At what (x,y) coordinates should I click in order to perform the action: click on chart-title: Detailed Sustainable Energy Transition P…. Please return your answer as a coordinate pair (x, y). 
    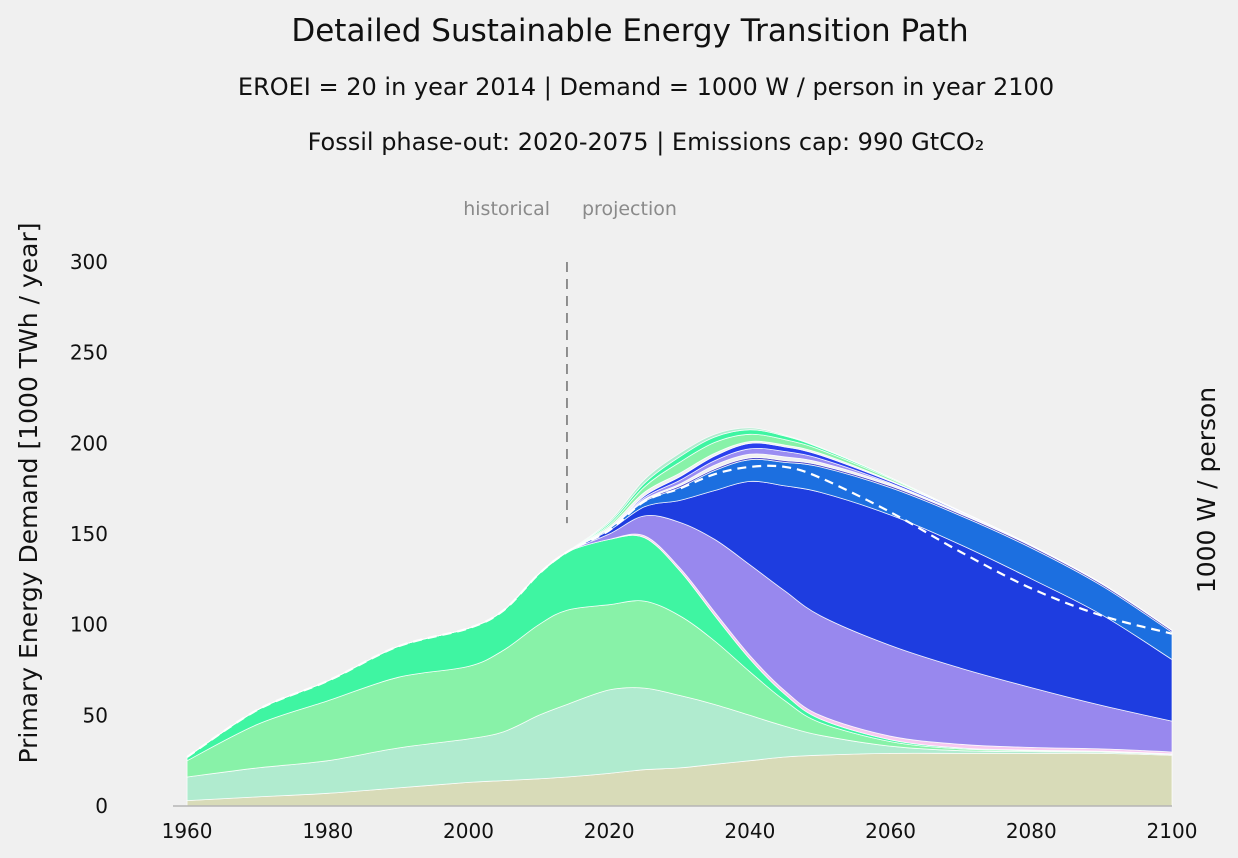
    Looking at the image, I should click on (629, 31).